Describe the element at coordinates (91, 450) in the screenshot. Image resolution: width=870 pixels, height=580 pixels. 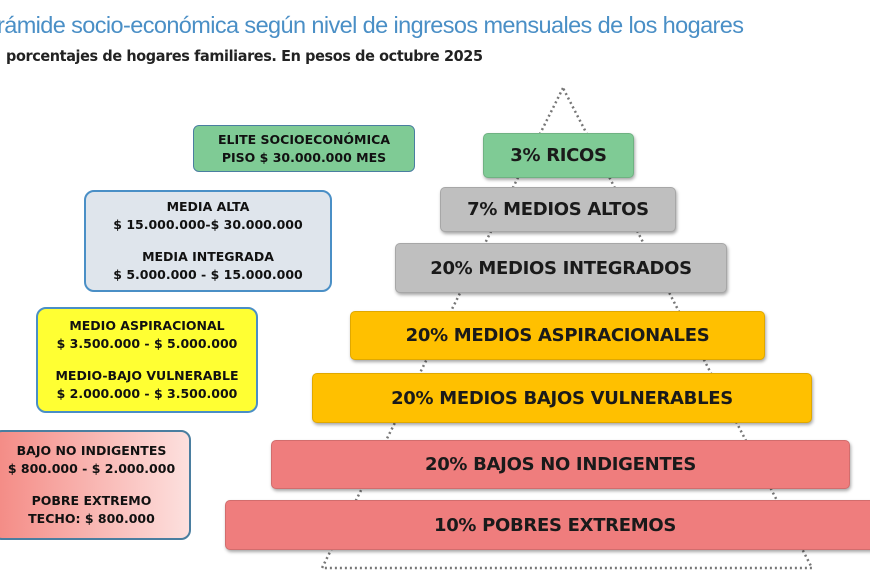
I see `range-name: BAJO NO INDIGENTES` at that location.